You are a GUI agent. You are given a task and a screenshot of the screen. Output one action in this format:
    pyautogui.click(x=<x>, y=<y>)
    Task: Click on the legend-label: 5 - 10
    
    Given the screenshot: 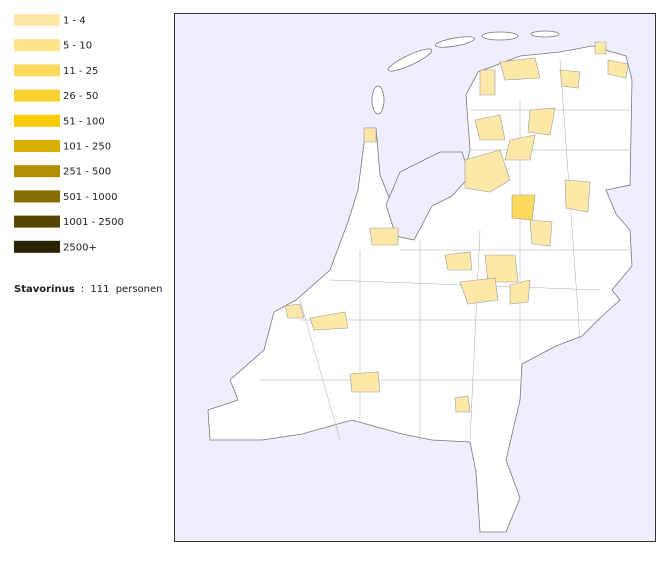 What is the action you would take?
    pyautogui.click(x=77, y=46)
    